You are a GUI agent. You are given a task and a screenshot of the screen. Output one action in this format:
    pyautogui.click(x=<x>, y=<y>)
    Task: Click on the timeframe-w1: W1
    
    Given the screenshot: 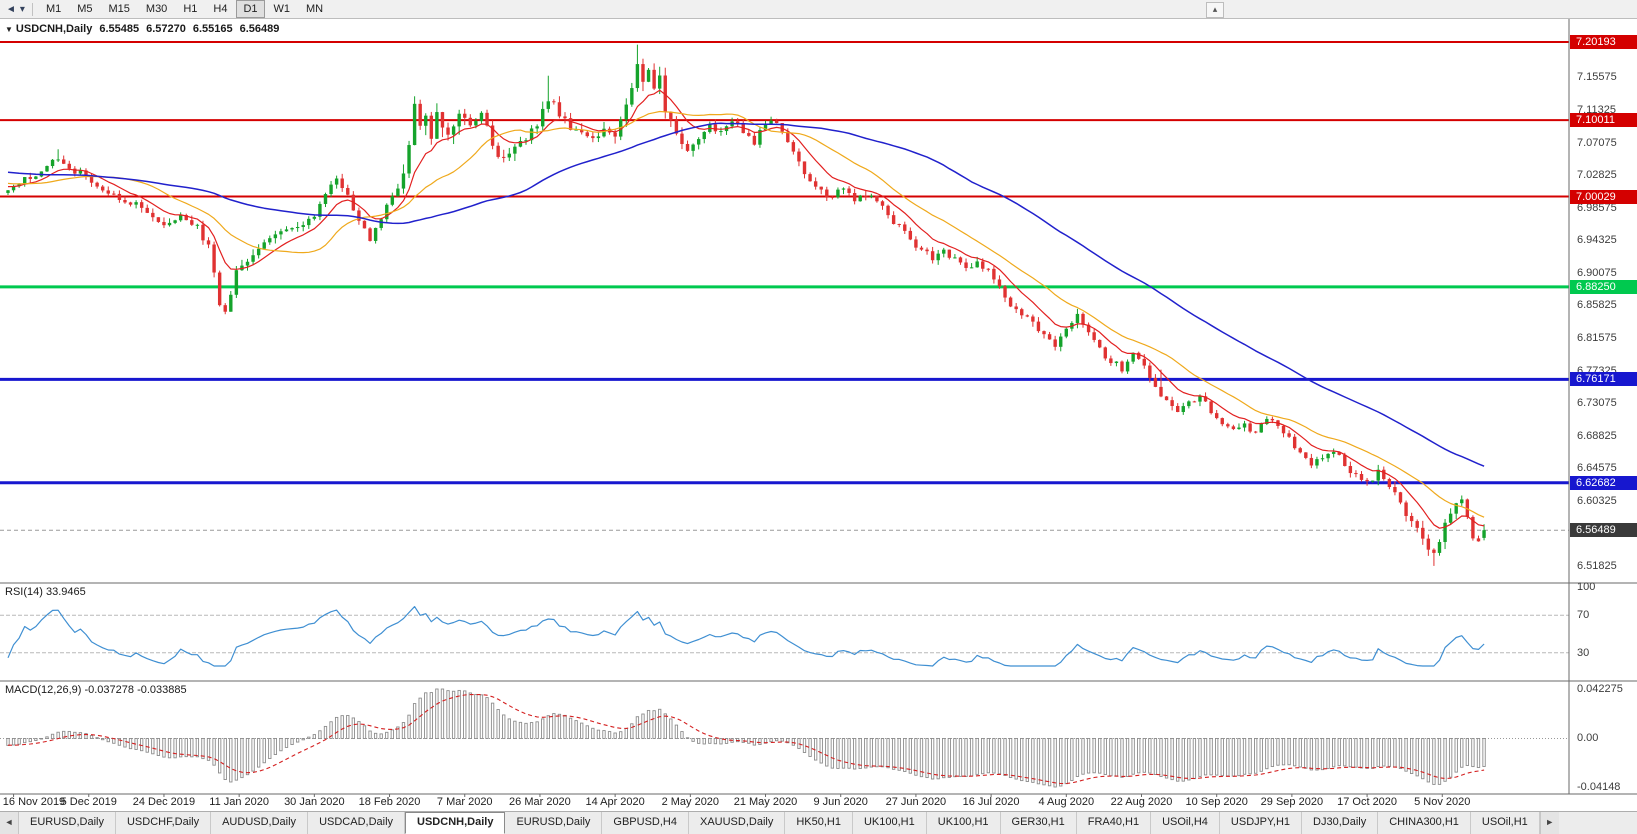 What is the action you would take?
    pyautogui.click(x=282, y=9)
    